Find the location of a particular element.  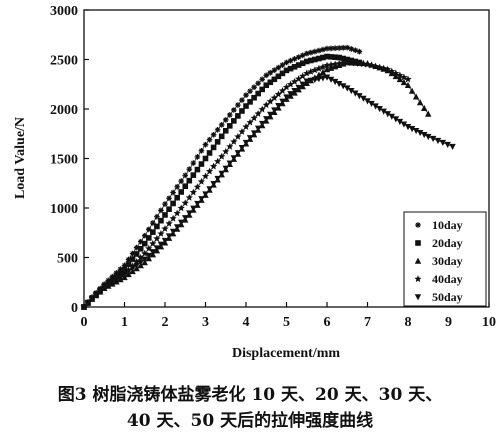

x-axis-label: Displacement/mm is located at coordinates (286, 353).